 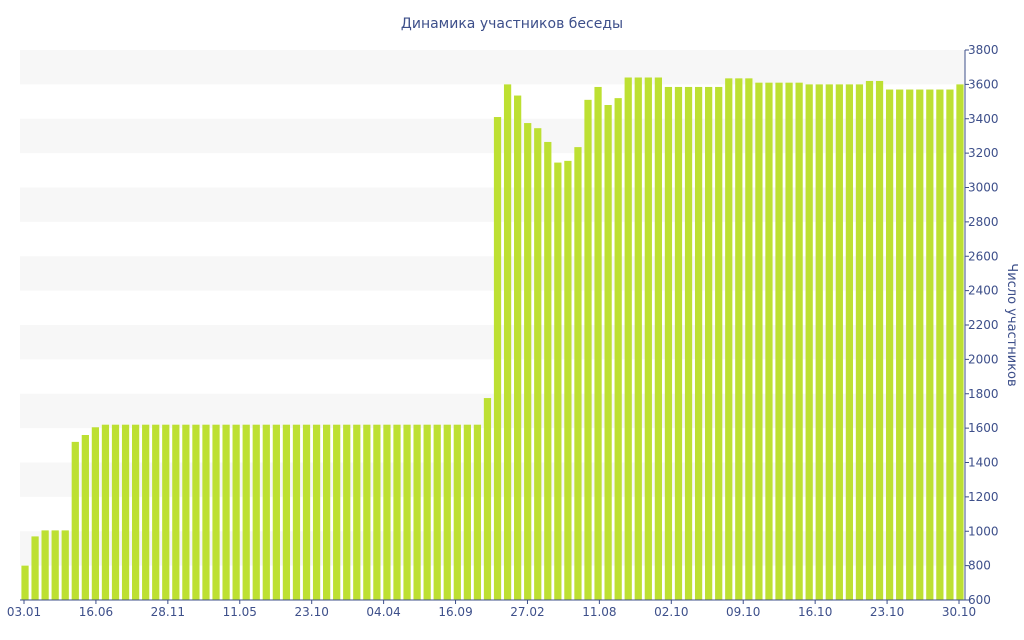 I want to click on y-tick-label: 1600, so click(x=983, y=428).